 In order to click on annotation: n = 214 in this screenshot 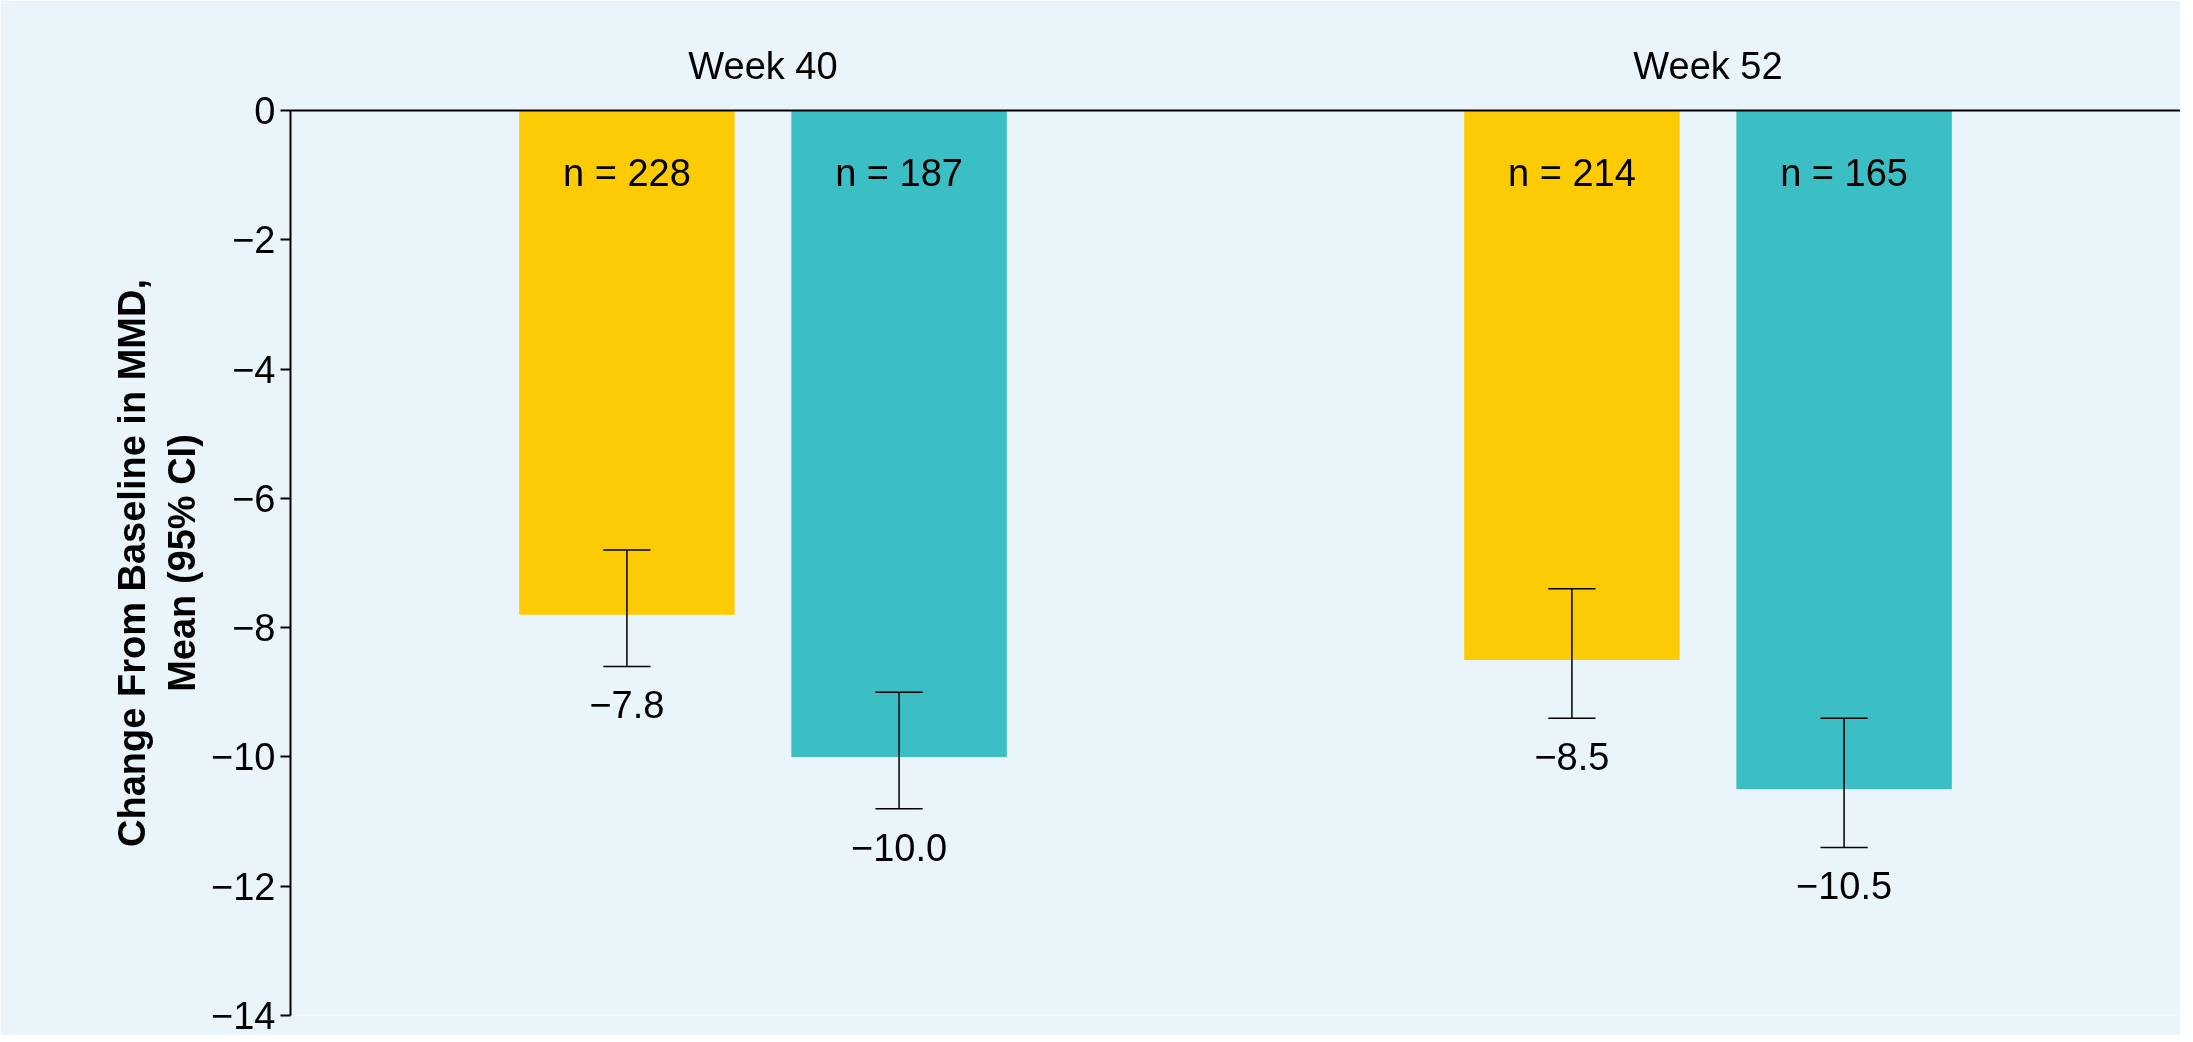, I will do `click(1572, 172)`.